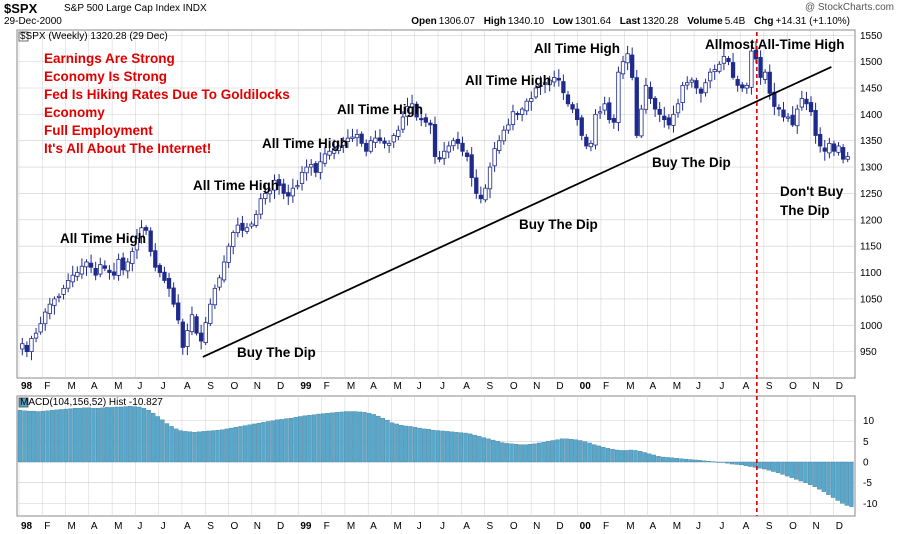  I want to click on macd-tick-label: -10, so click(870, 504).